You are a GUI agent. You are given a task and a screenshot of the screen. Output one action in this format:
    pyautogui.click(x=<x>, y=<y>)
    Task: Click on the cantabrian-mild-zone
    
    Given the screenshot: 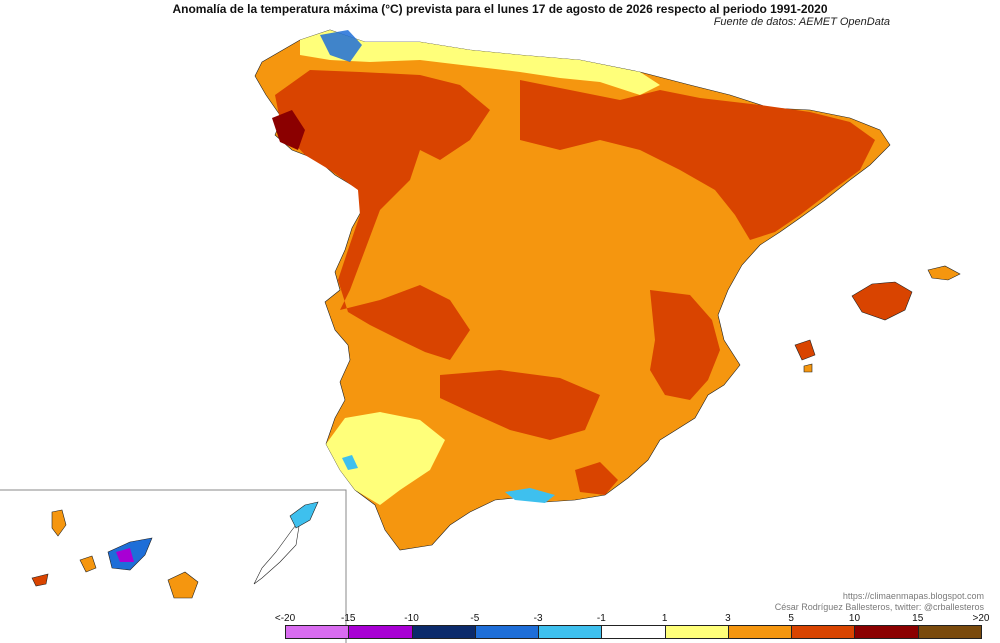 What is the action you would take?
    pyautogui.click(x=480, y=62)
    